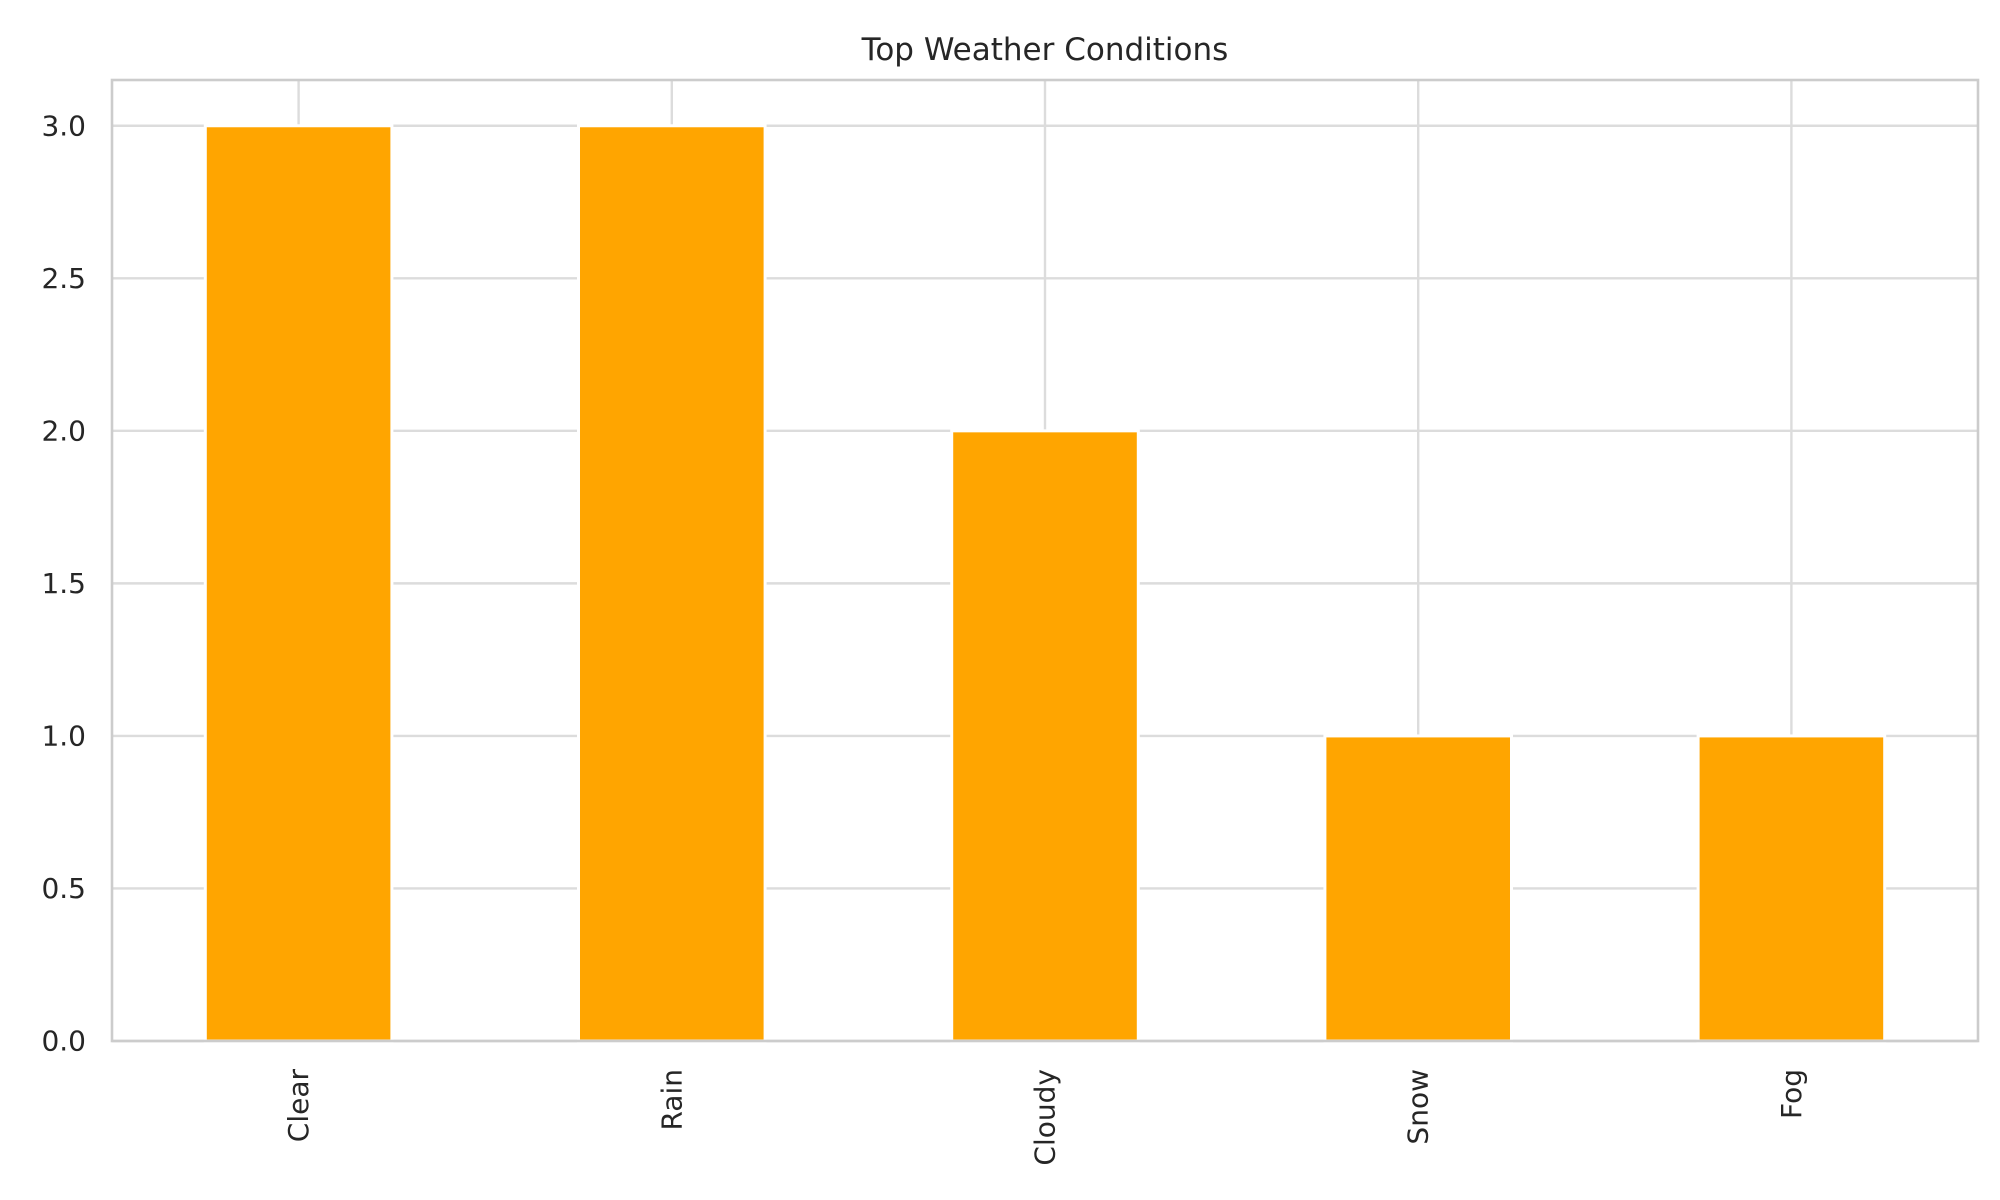  I want to click on bar-rain, so click(672, 583).